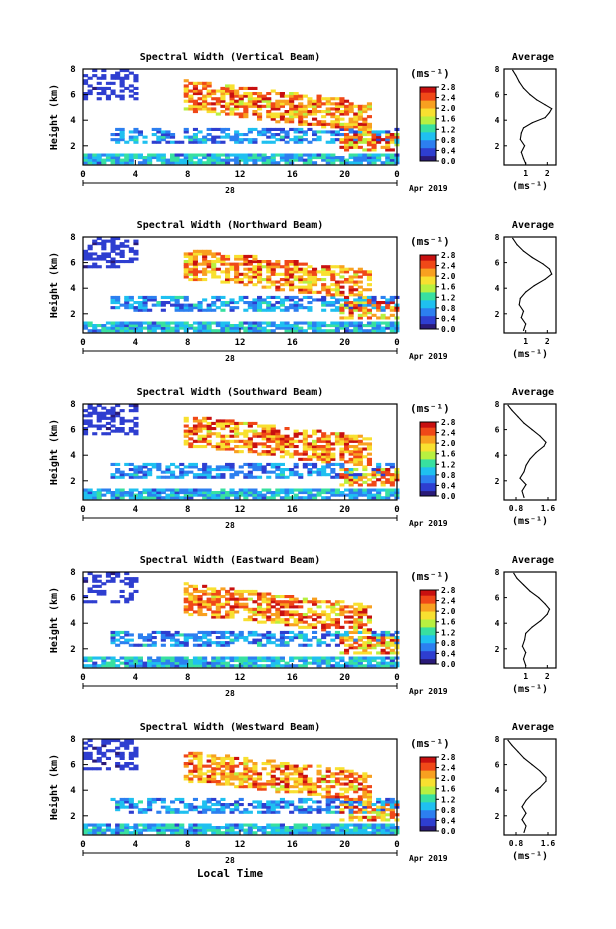  I want to click on colorbar-tick-label: 2.8, so click(448, 87).